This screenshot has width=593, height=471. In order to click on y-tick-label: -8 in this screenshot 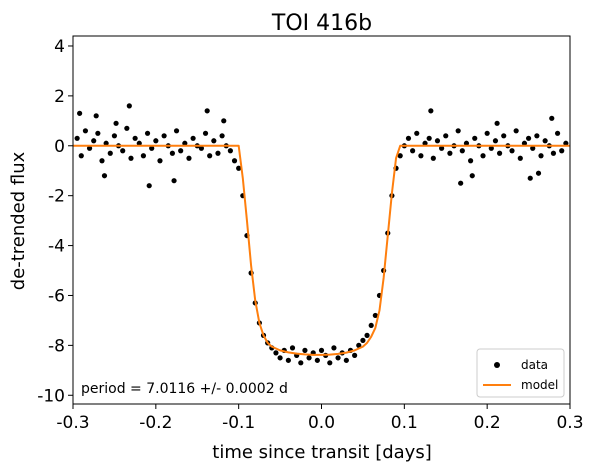, I will do `click(56, 346)`.